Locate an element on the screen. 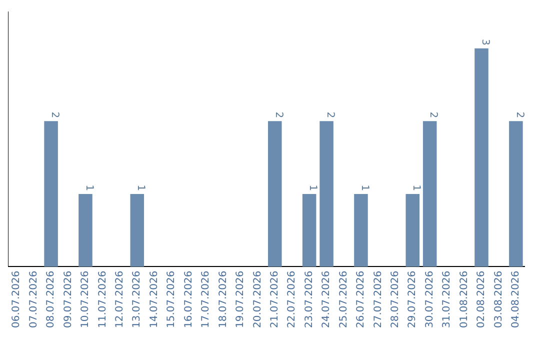 This screenshot has width=540, height=340. x-tick-label: 25.07.2026 is located at coordinates (344, 299).